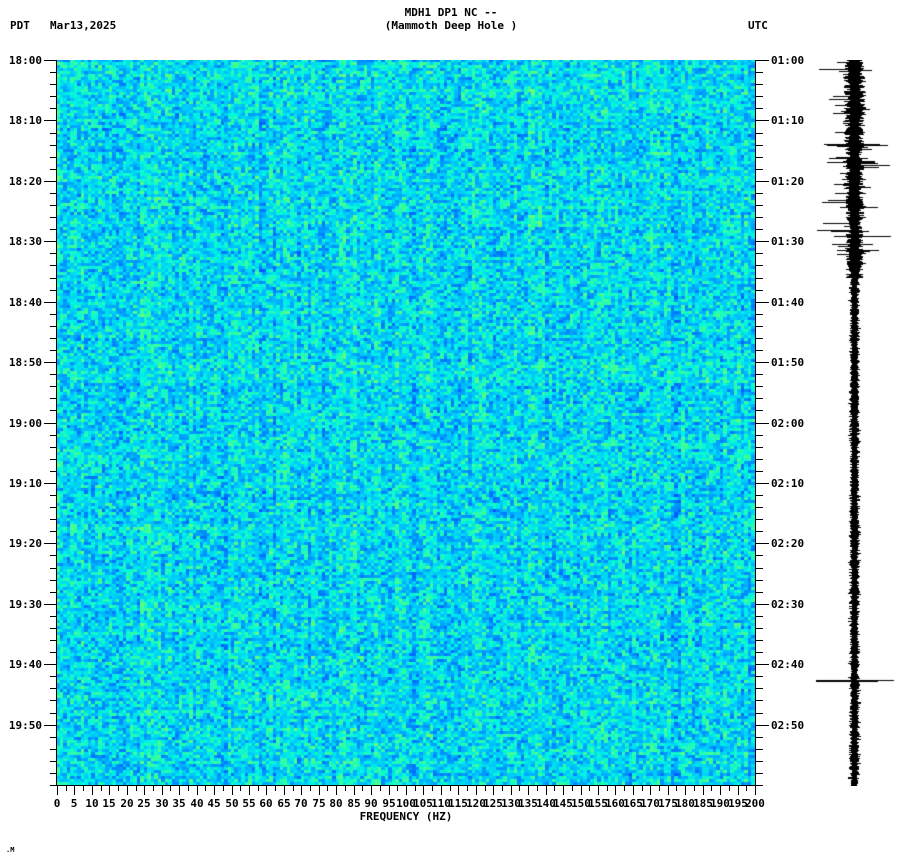  Describe the element at coordinates (788, 423) in the screenshot. I see `time-label-utc-6: 02:00` at that location.